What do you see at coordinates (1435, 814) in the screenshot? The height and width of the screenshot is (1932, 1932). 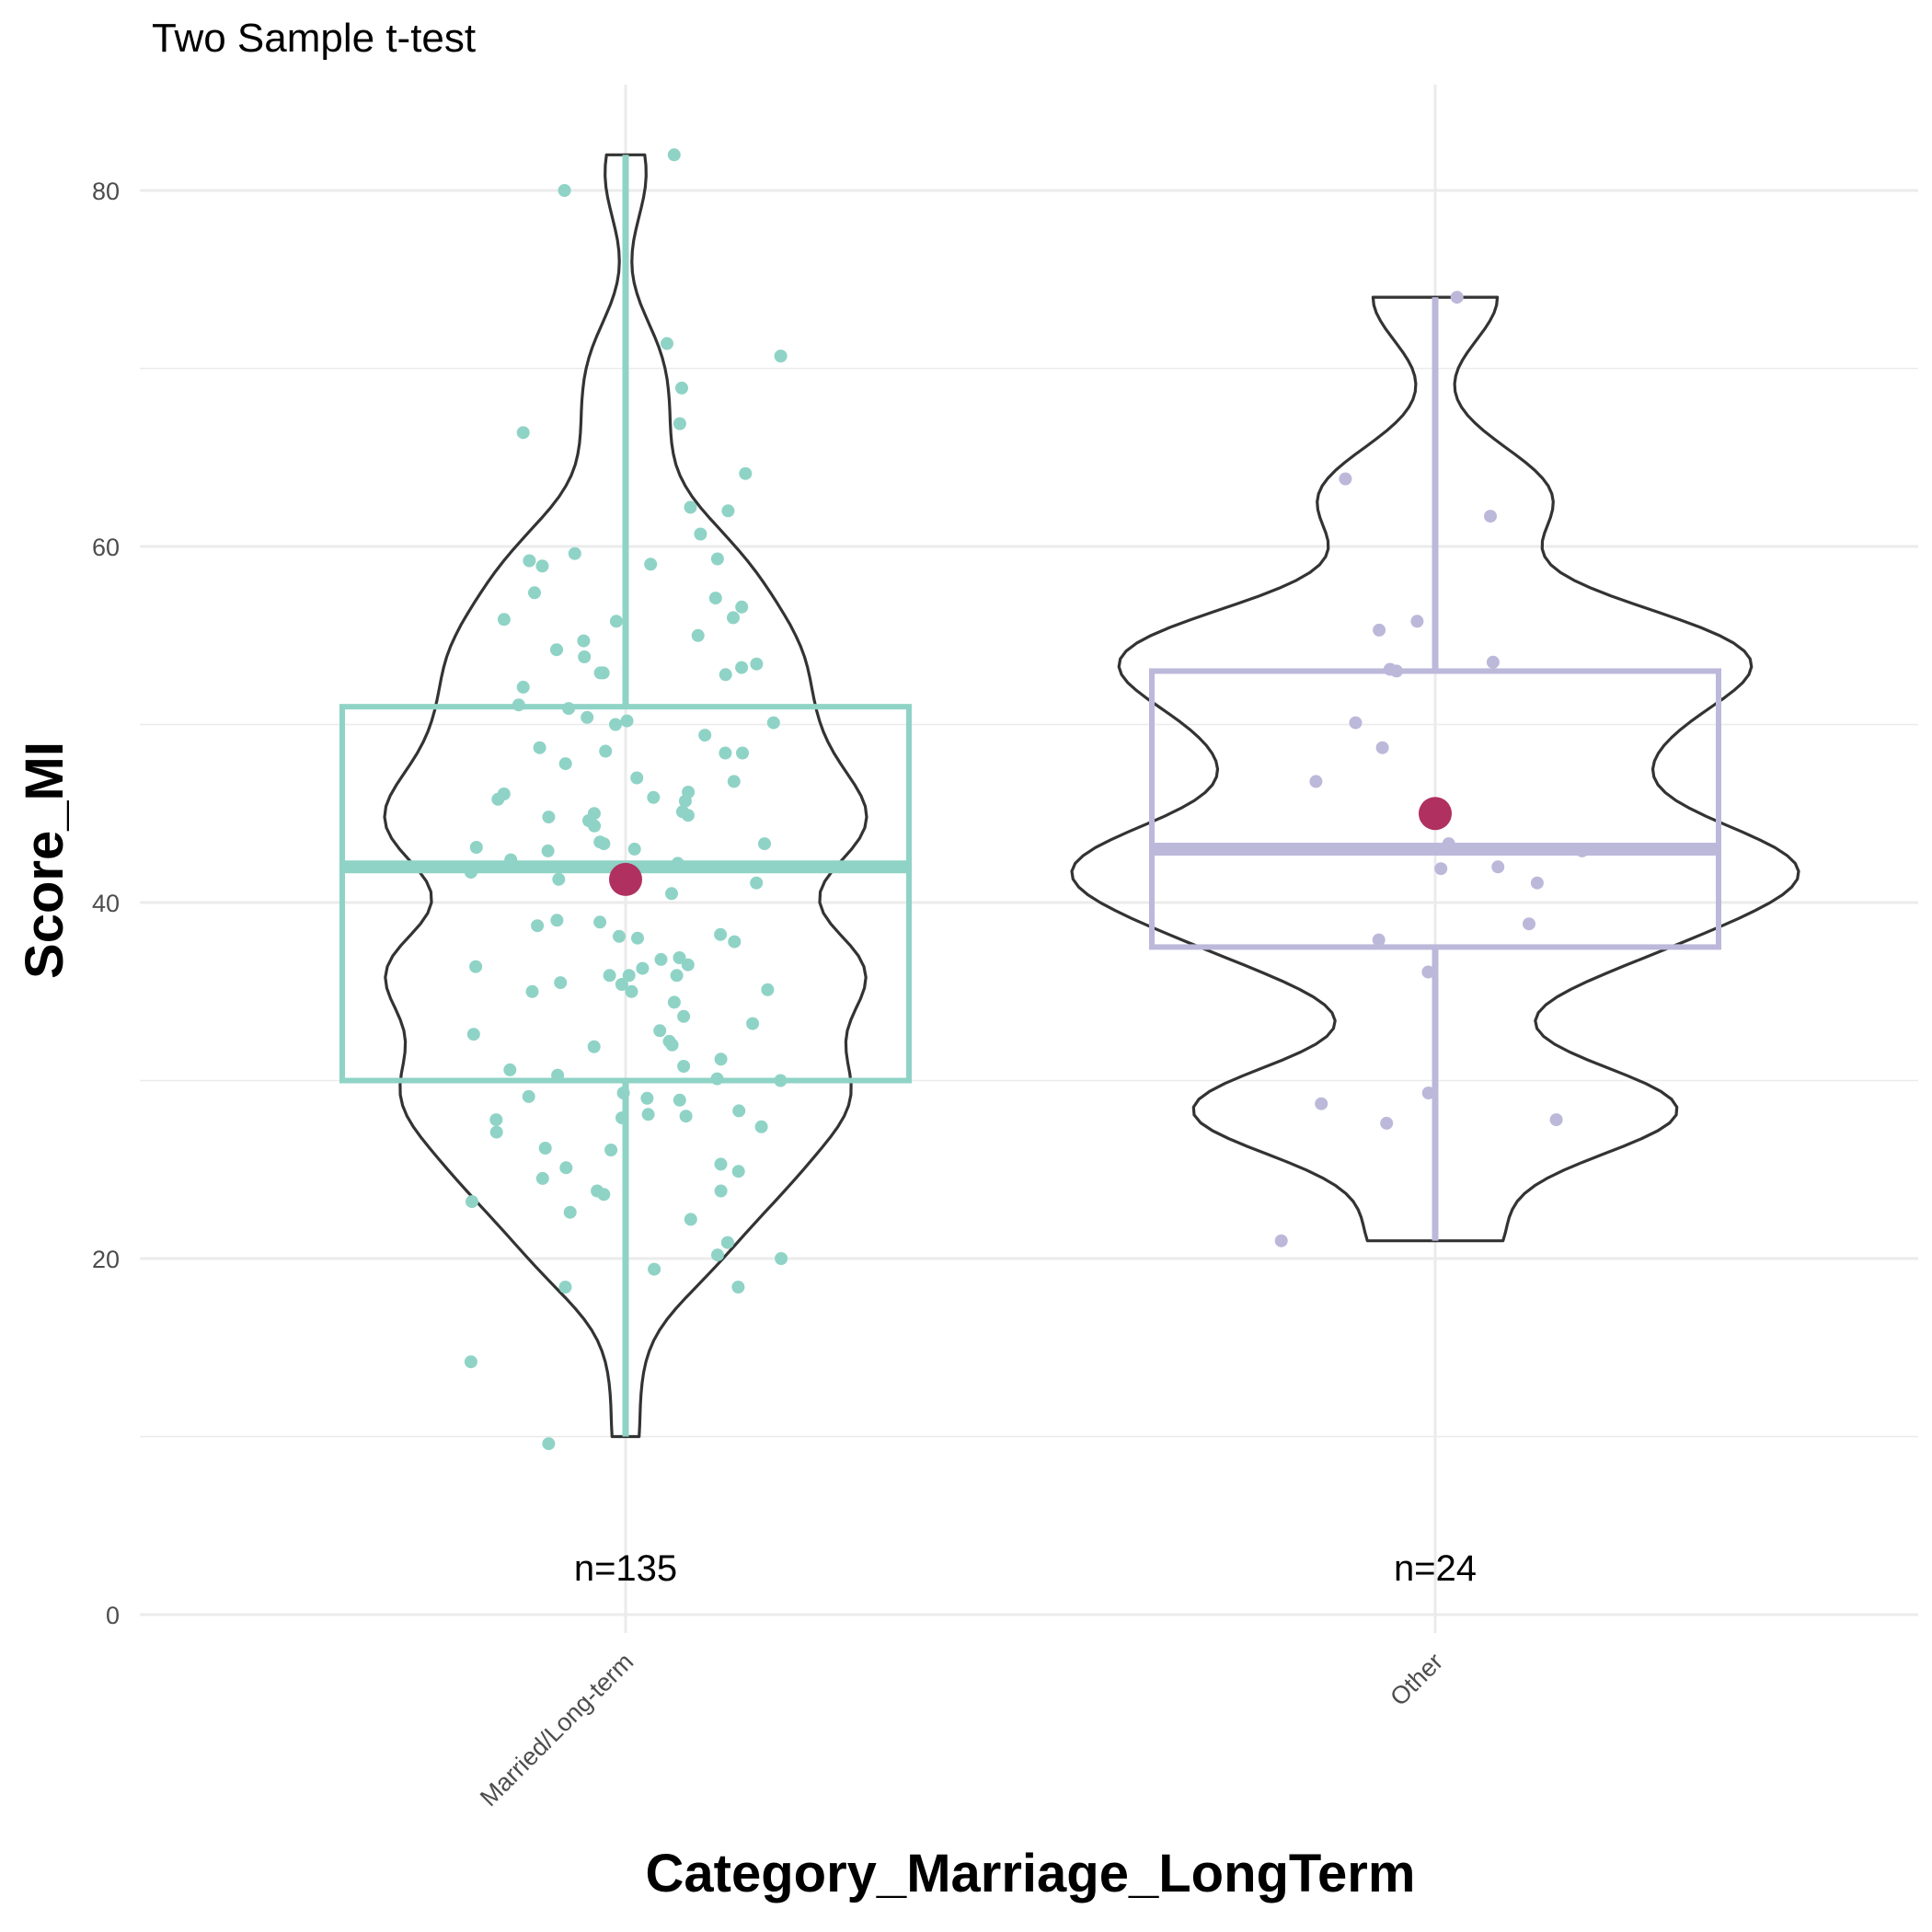 I see `mean-point-other` at bounding box center [1435, 814].